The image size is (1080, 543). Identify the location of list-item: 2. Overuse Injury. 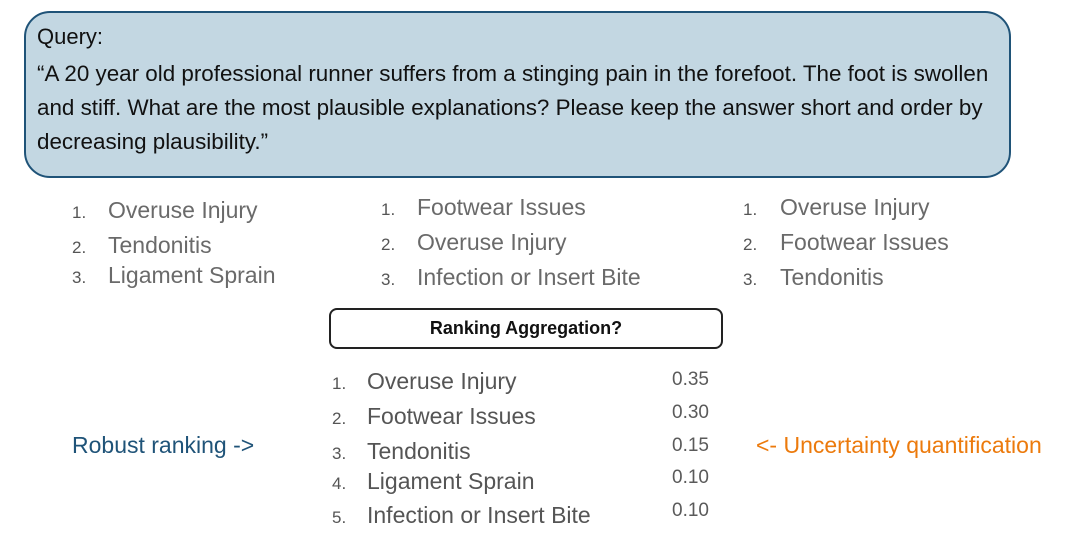
(474, 242).